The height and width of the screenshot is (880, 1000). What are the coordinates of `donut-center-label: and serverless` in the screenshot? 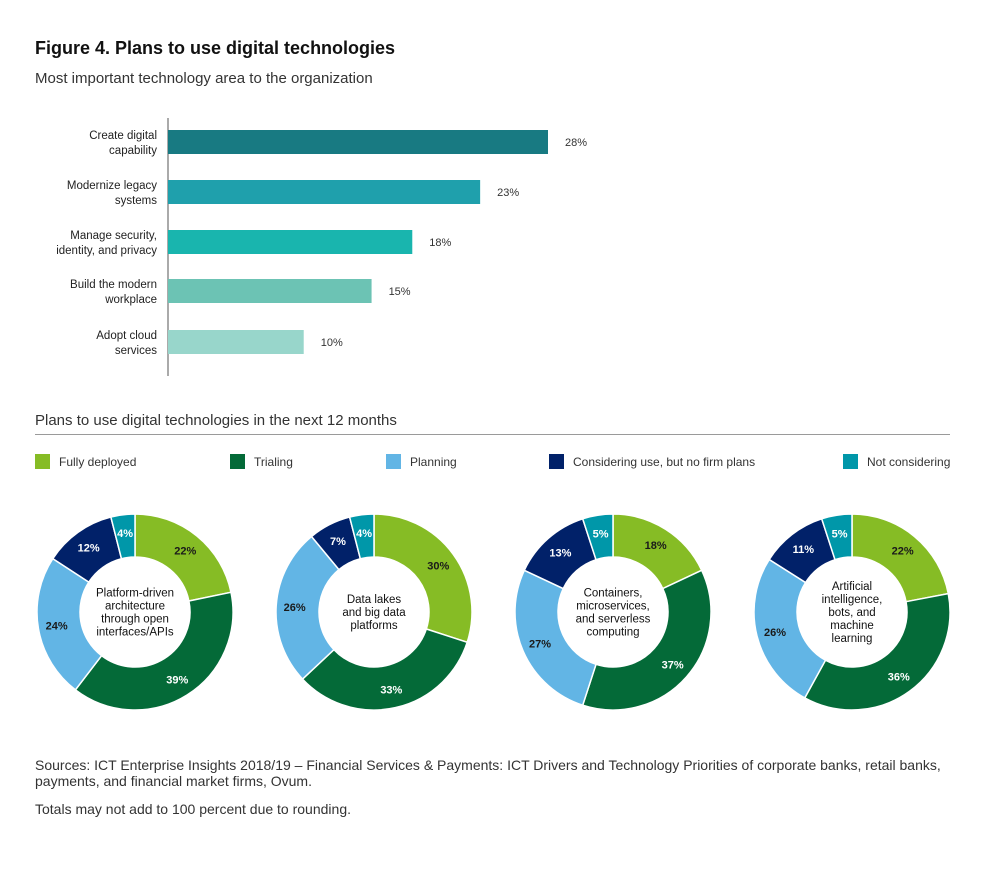 It's located at (613, 620).